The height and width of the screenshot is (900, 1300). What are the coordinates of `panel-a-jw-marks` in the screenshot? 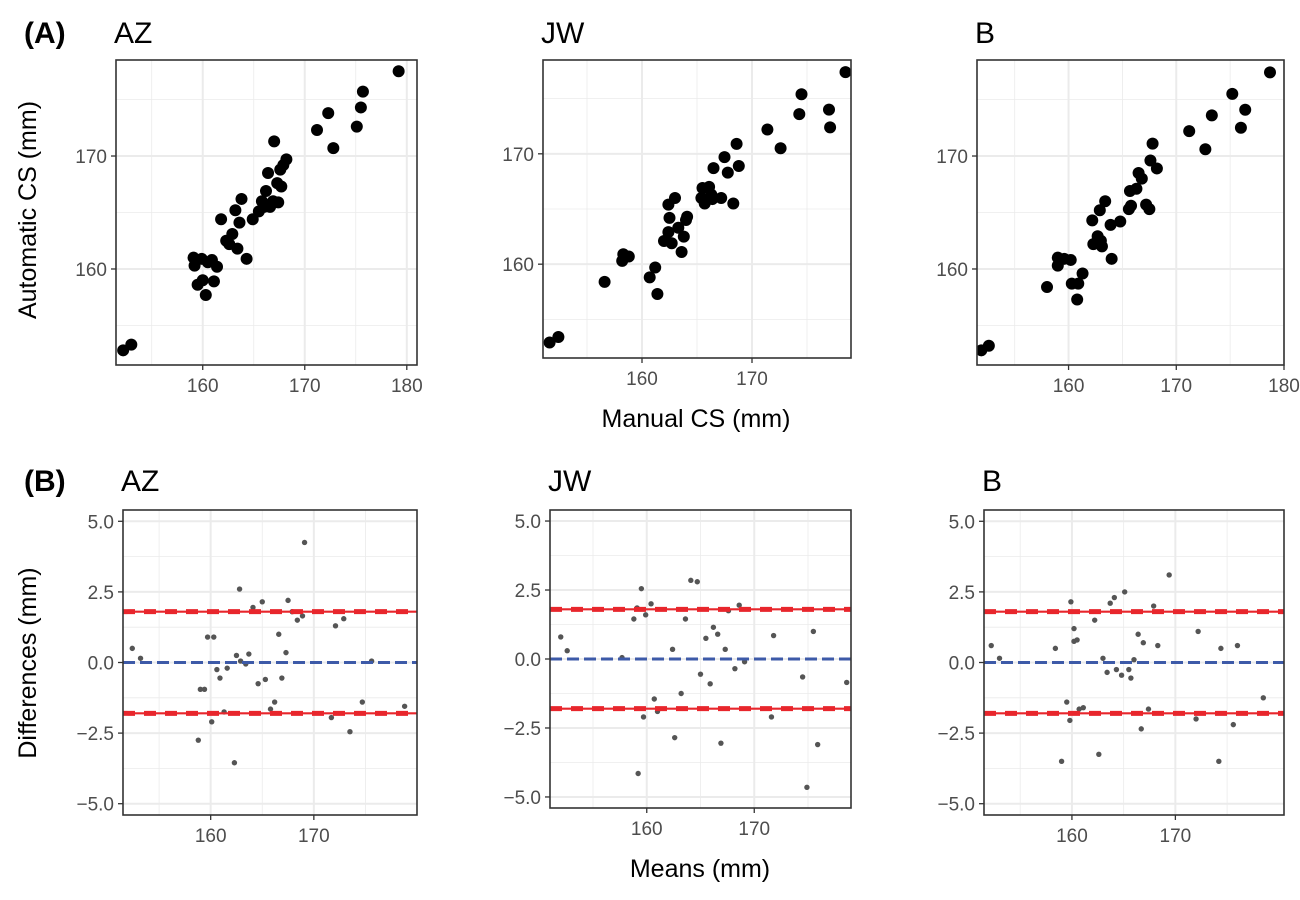 It's located at (697, 207).